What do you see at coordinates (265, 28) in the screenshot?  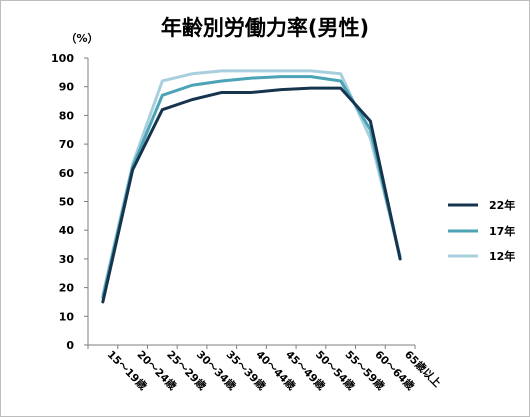 I see `chart-title: 年齢別労働力率(男性)` at bounding box center [265, 28].